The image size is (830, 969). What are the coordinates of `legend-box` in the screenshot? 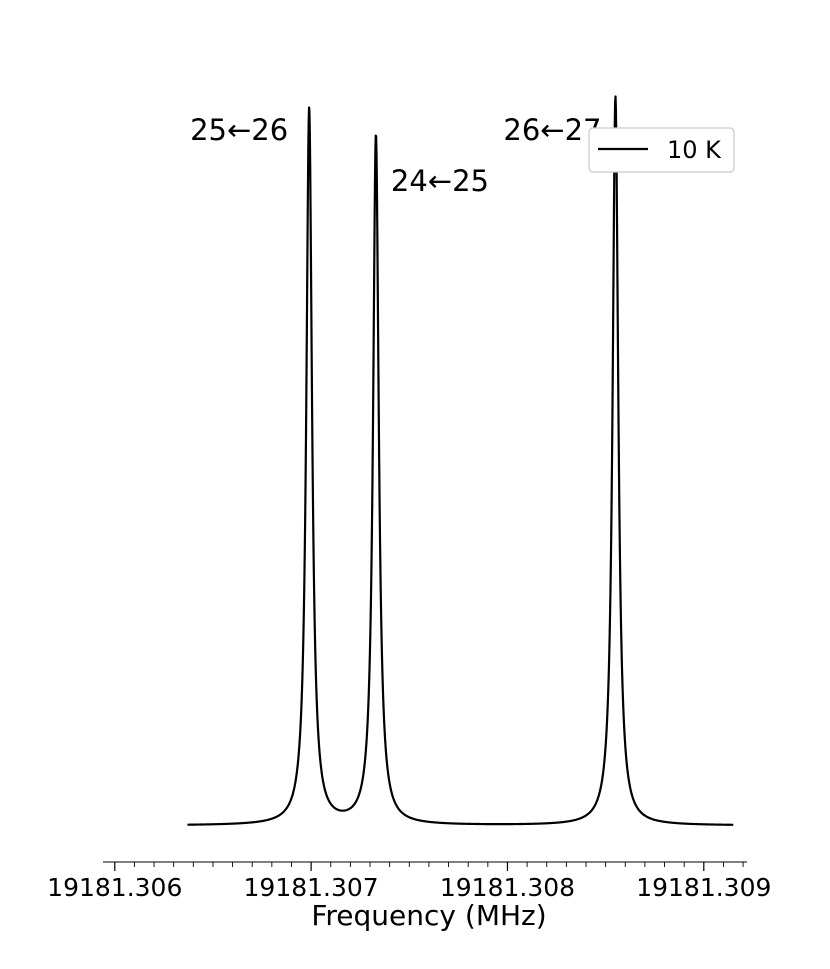 It's located at (661, 150).